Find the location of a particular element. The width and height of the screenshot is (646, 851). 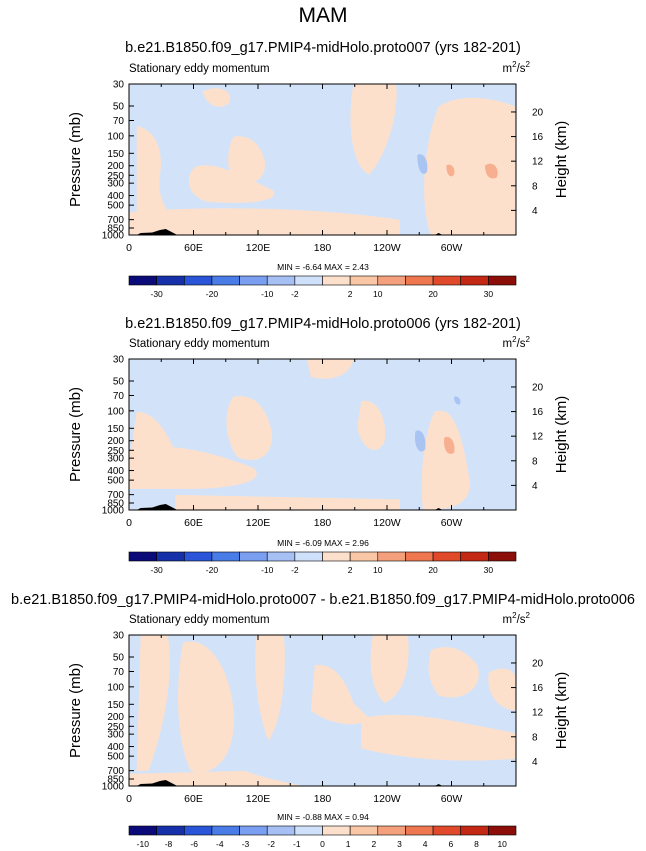

y-tick-label: 150 is located at coordinates (115, 429).